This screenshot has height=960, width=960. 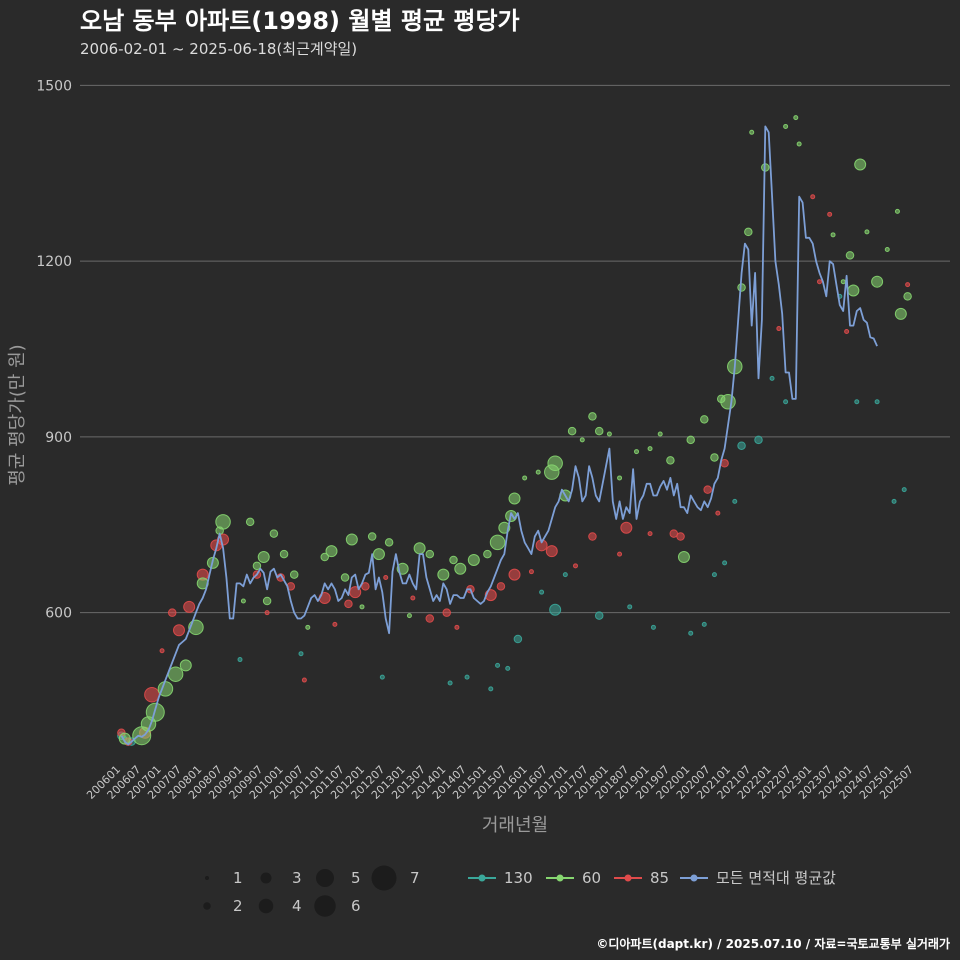 What do you see at coordinates (652, 878) in the screenshot?
I see `color-legend: 130 60 85 모든 면적대 평균값` at bounding box center [652, 878].